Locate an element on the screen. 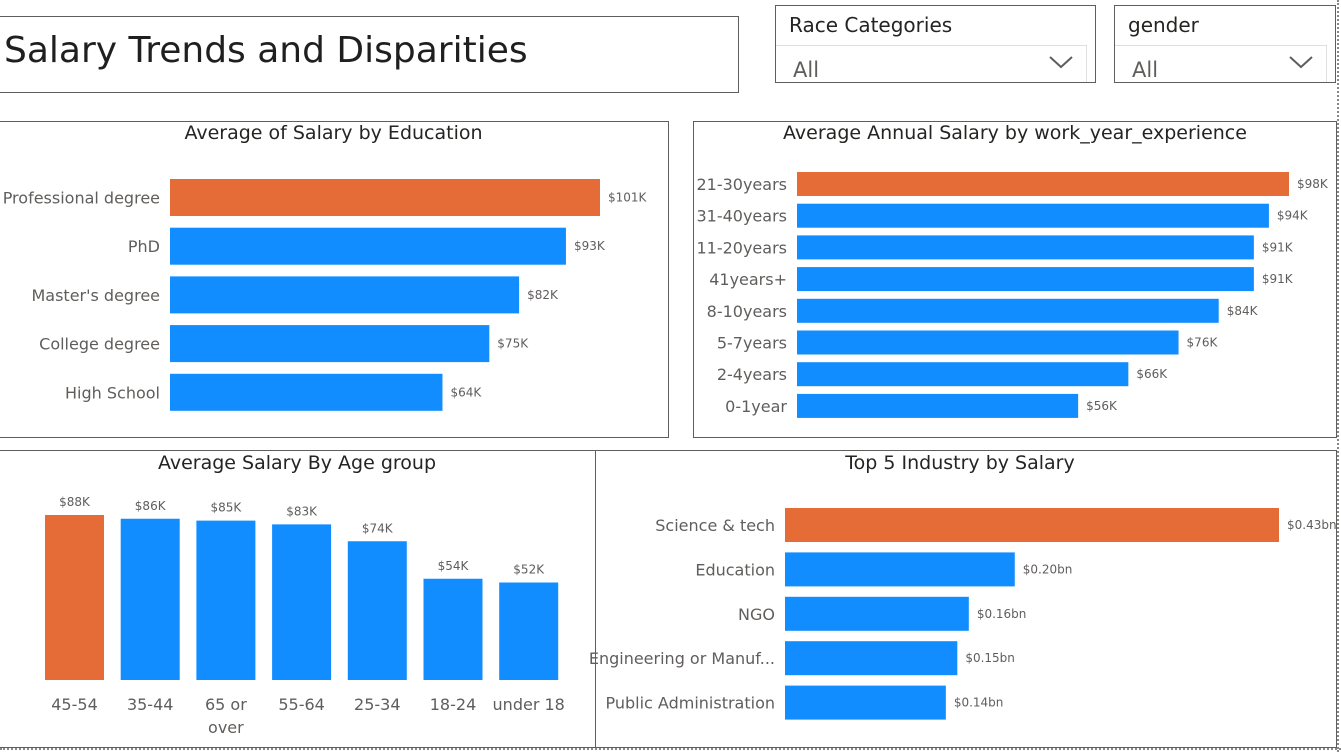 The width and height of the screenshot is (1341, 752). age-category-label: 18-24 is located at coordinates (453, 704).